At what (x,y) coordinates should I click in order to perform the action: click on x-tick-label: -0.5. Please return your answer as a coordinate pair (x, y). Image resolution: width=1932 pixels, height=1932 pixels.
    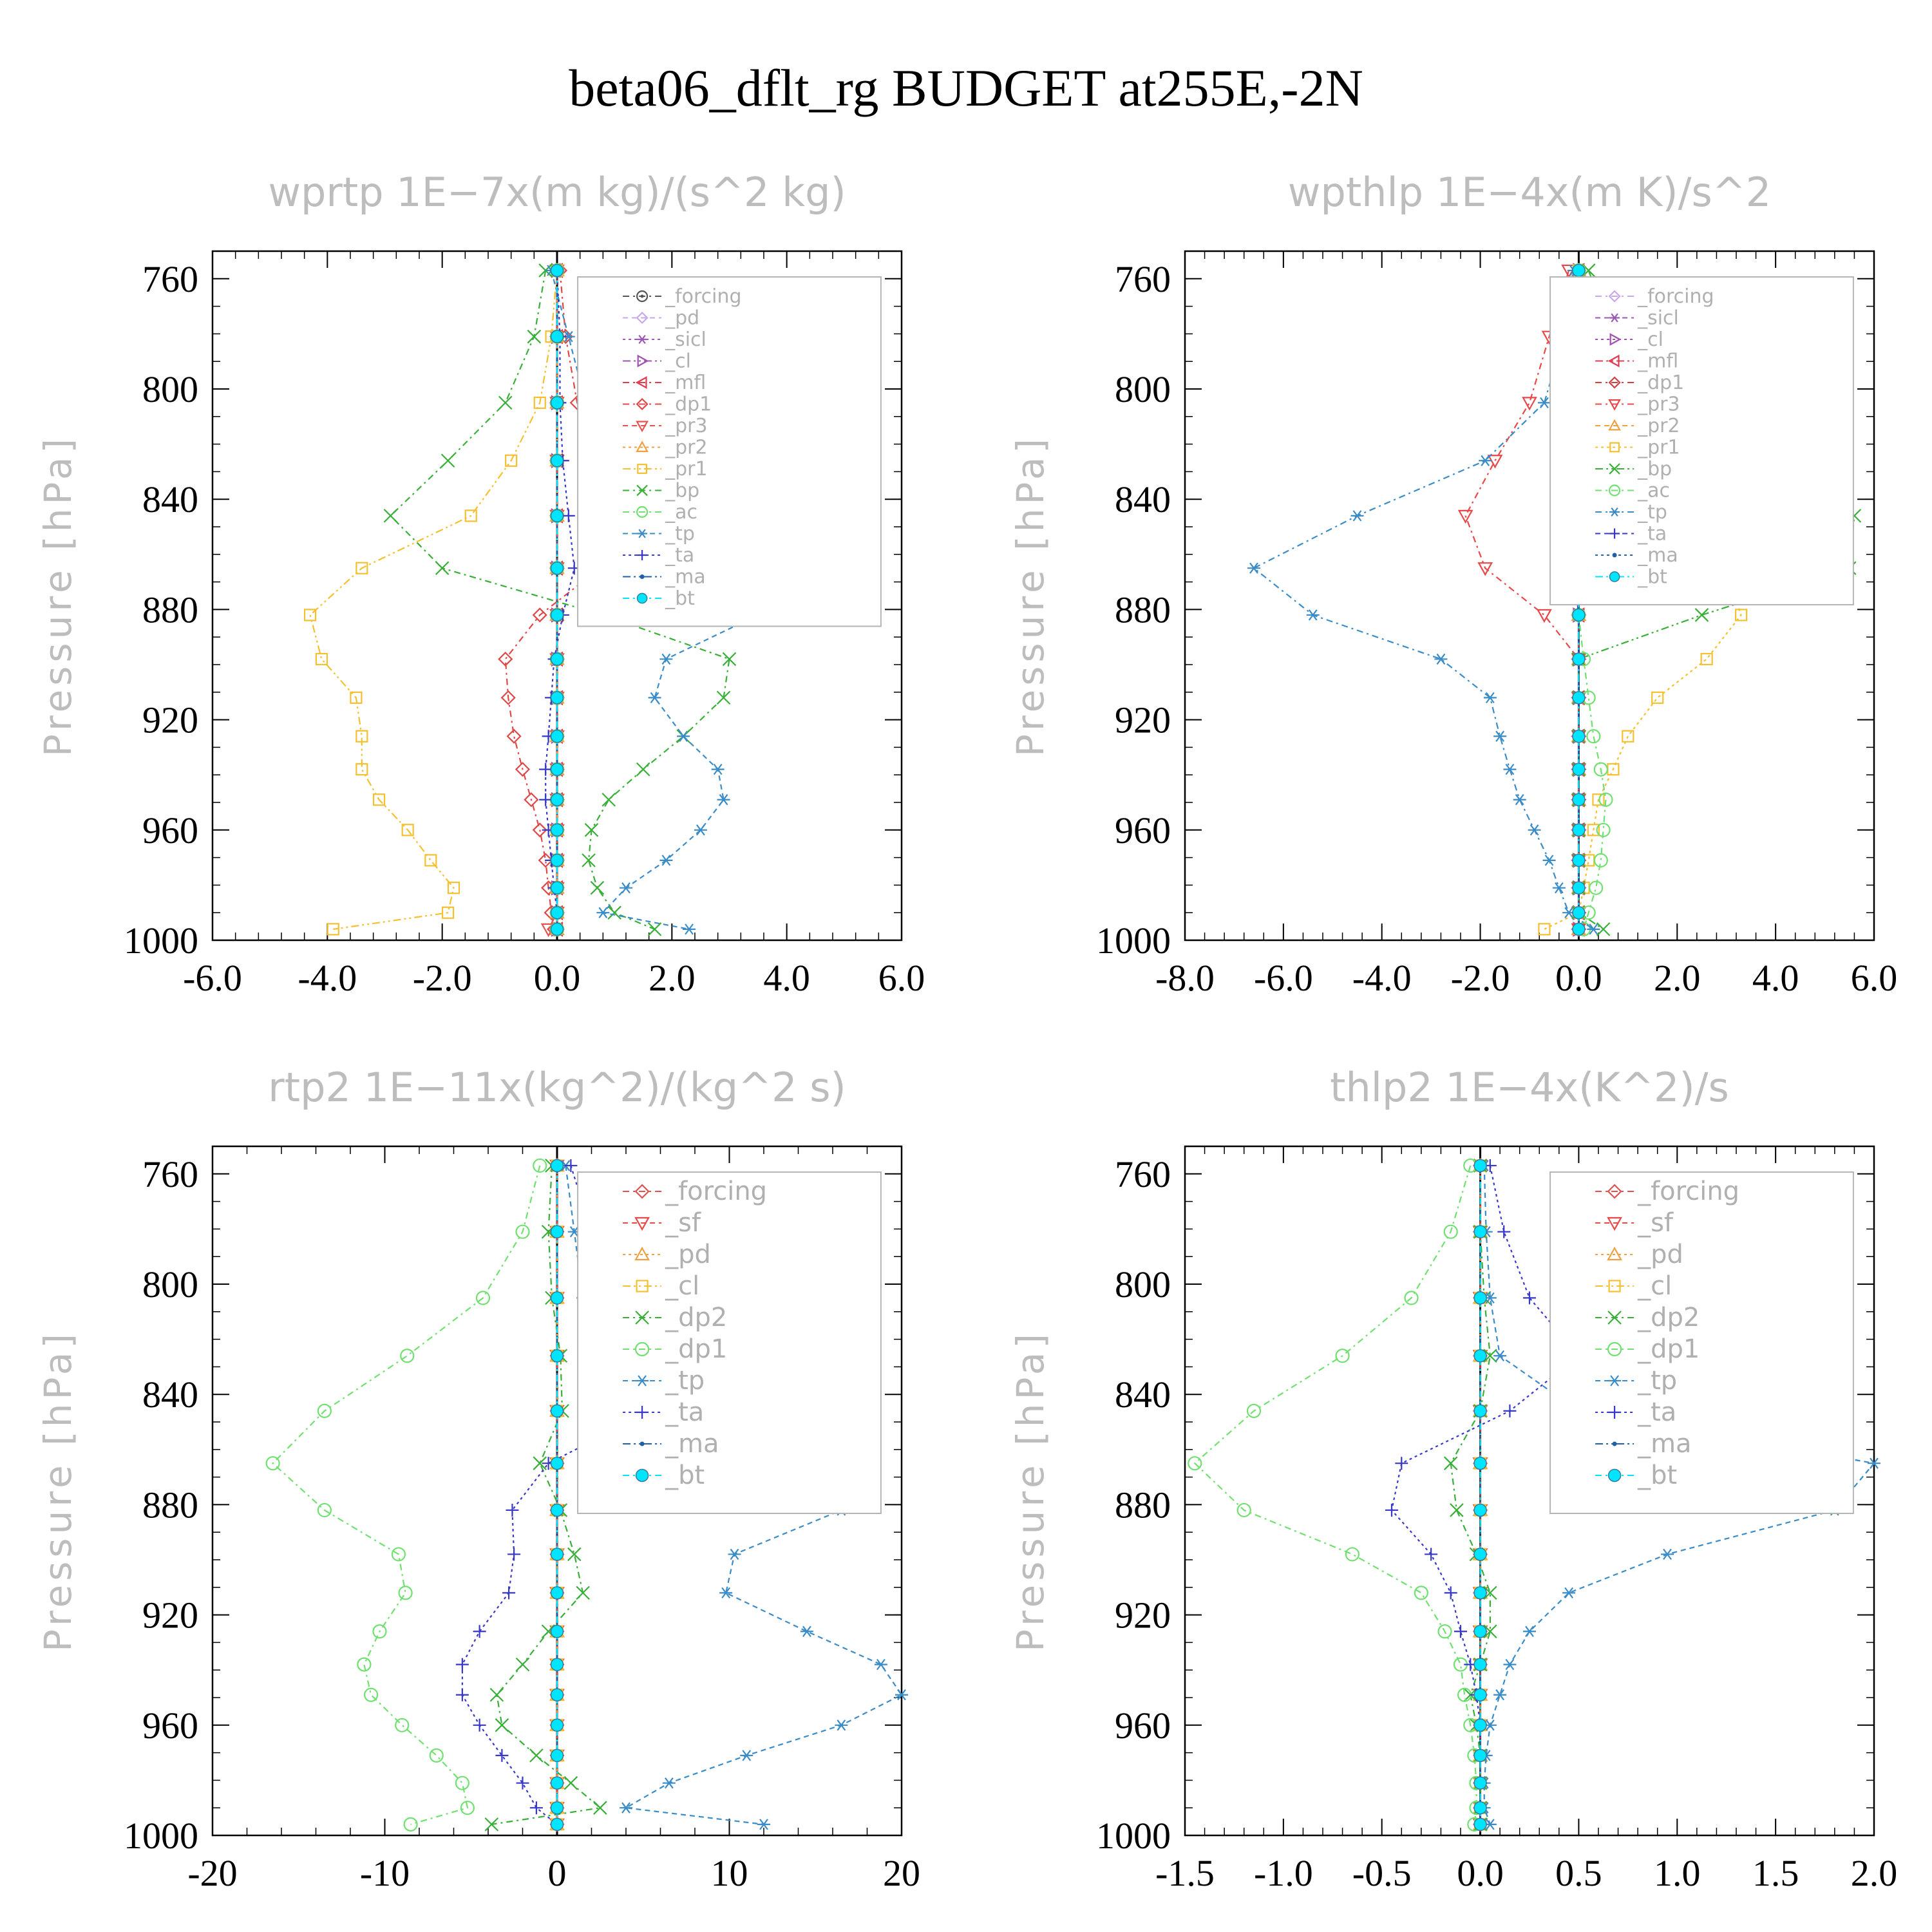
    Looking at the image, I should click on (1382, 1873).